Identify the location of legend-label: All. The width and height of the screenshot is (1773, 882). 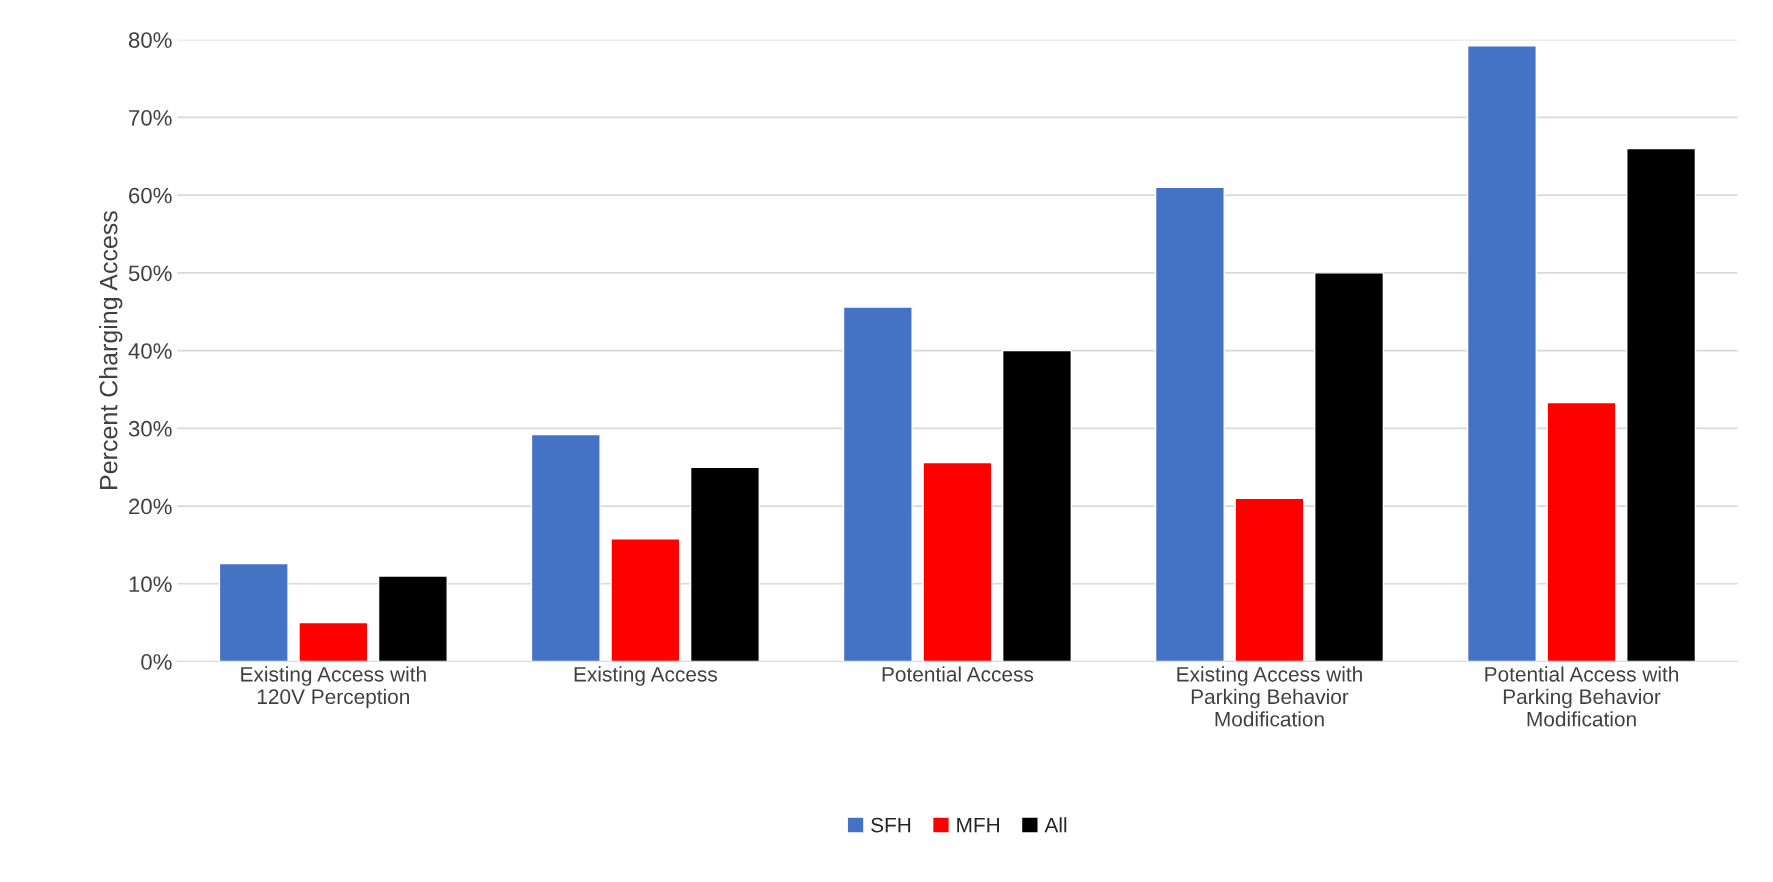
(1055, 825).